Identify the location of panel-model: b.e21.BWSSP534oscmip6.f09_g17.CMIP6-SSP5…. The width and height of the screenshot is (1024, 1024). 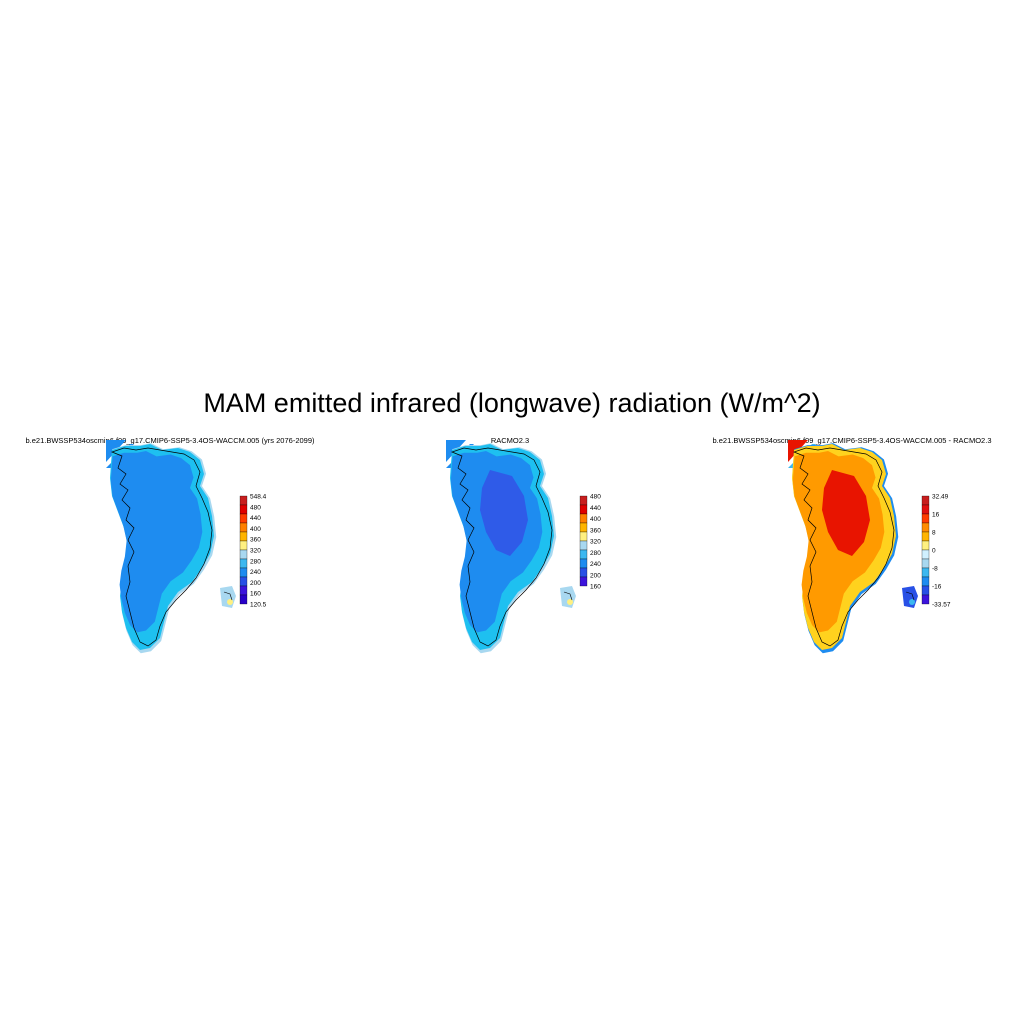
(170, 551).